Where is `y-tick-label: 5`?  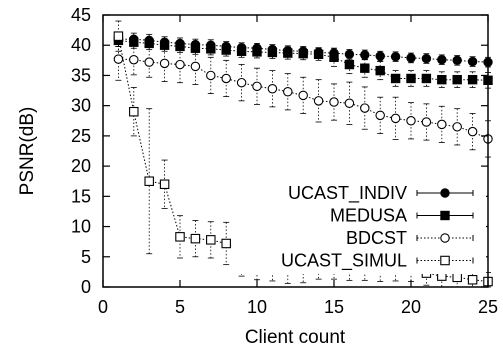
y-tick-label: 5 is located at coordinates (86, 257).